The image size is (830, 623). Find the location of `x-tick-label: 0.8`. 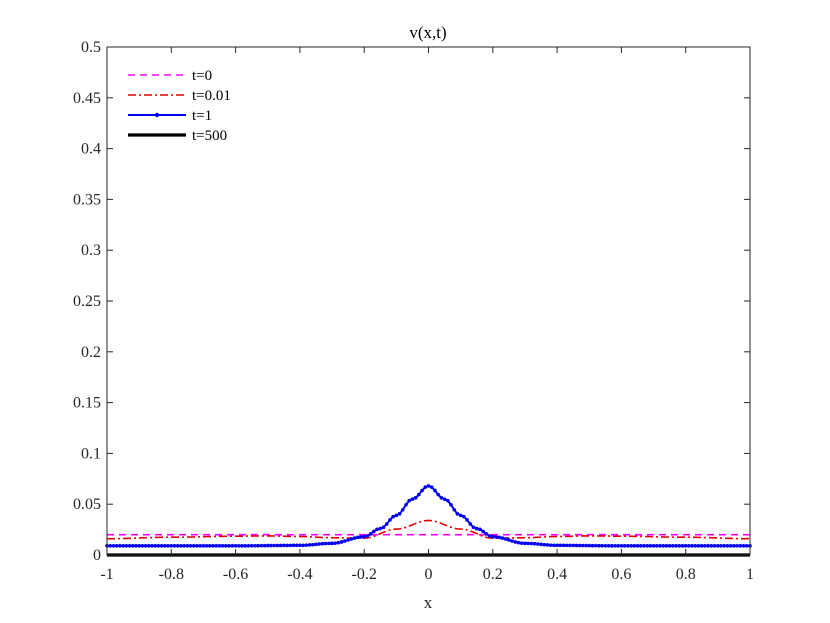

x-tick-label: 0.8 is located at coordinates (686, 574).